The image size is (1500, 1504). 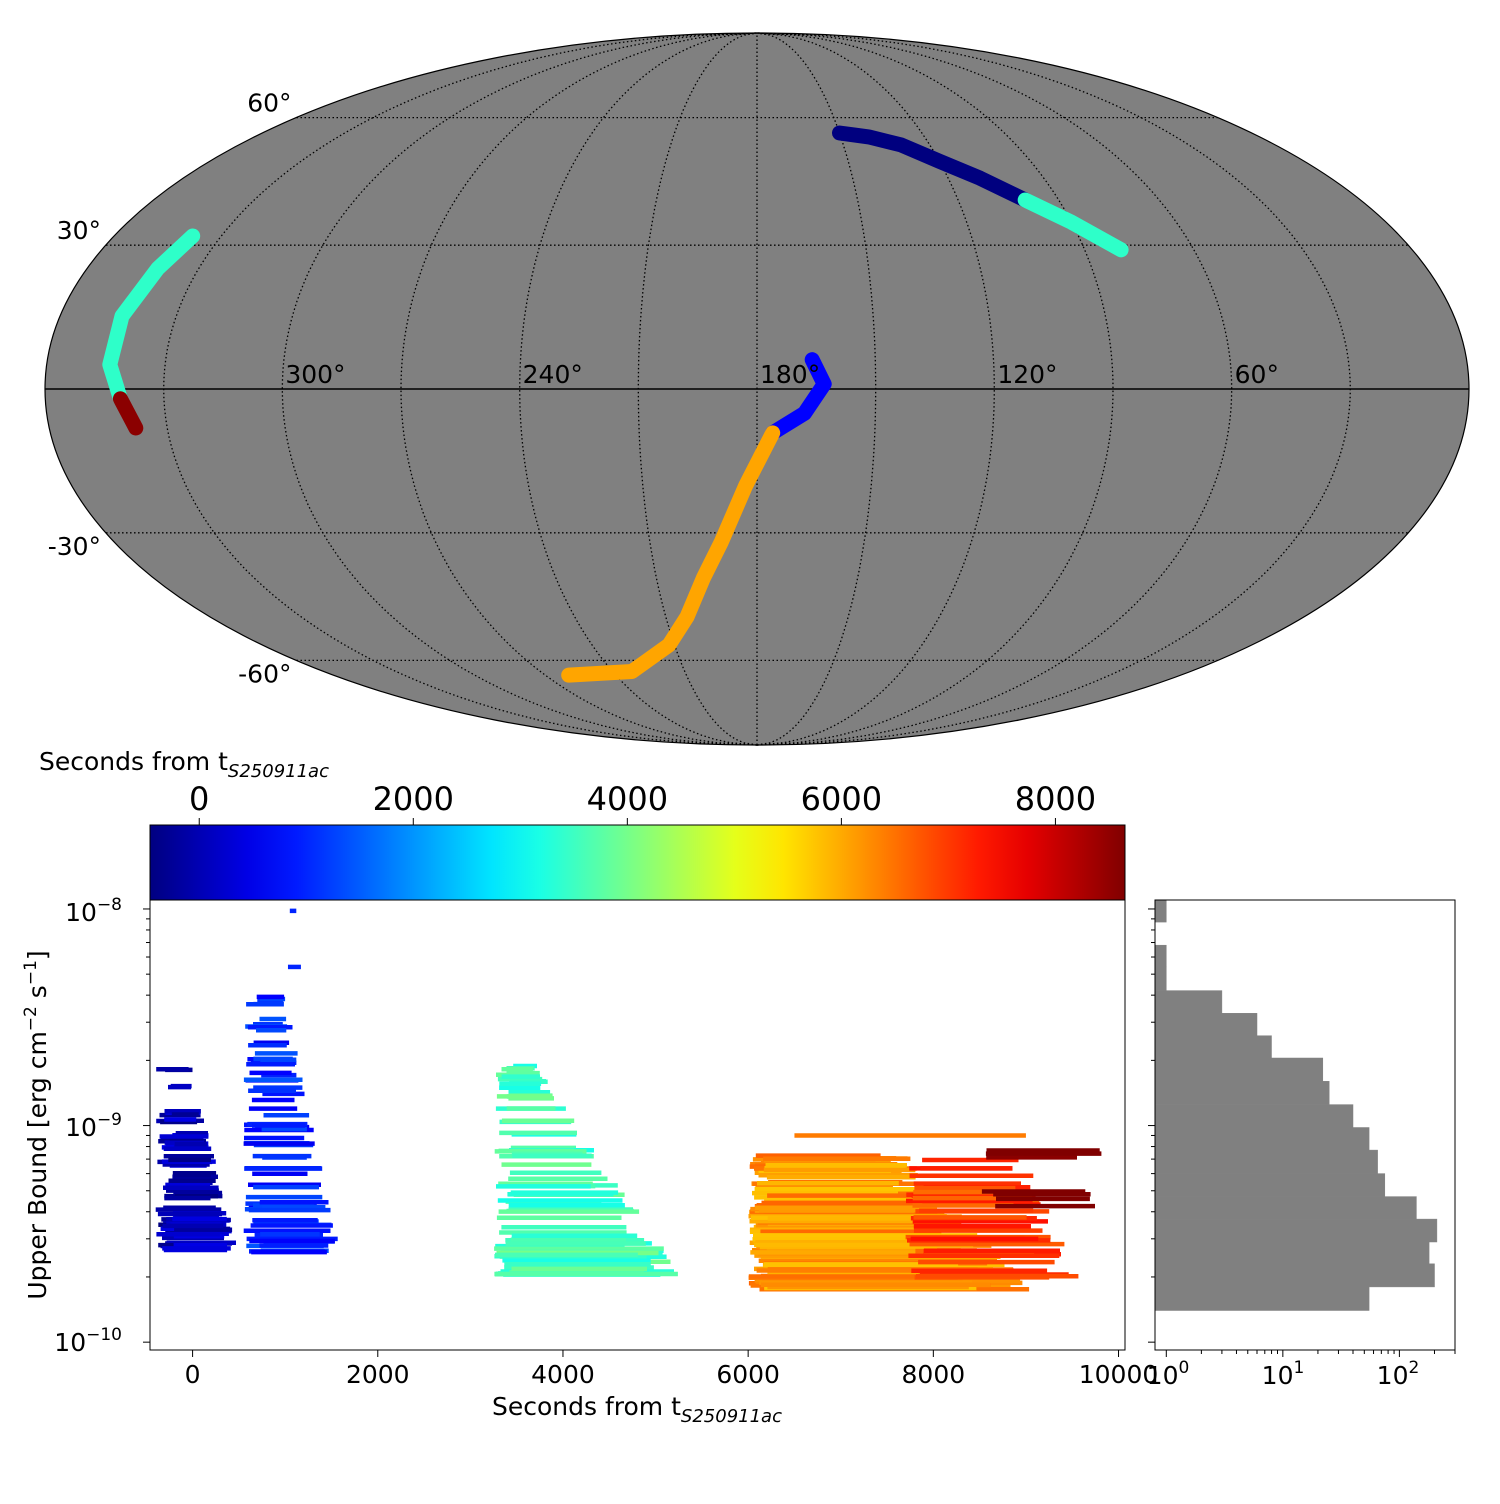 I want to click on upper-bound-histogram, so click(x=1302, y=1128).